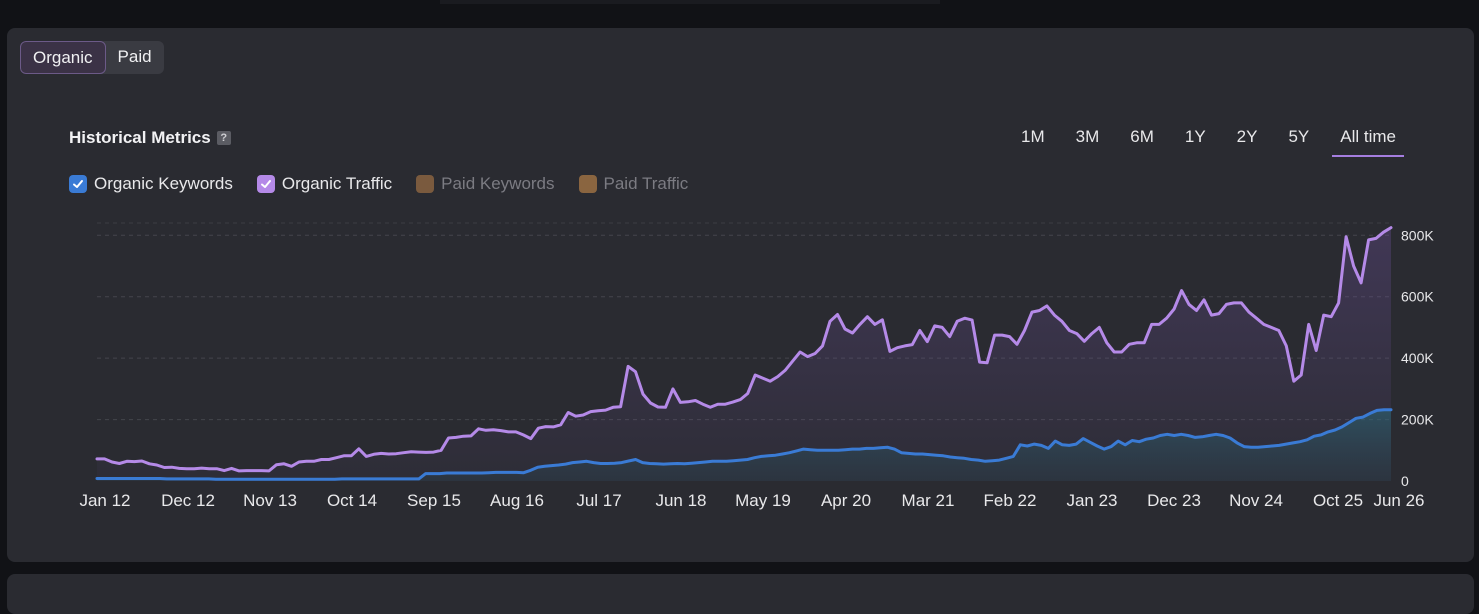 The image size is (1479, 614). Describe the element at coordinates (517, 500) in the screenshot. I see `x-tick-label: Aug 16` at that location.